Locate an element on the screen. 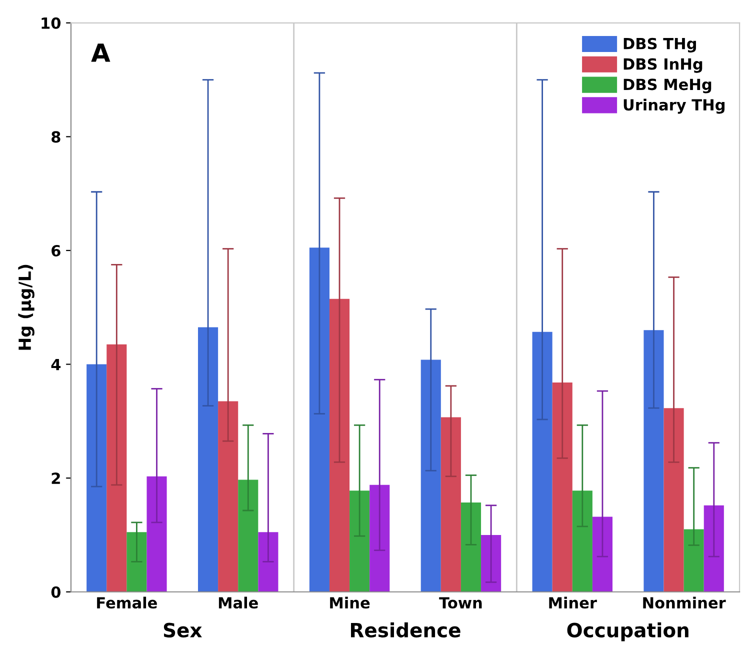 The image size is (747, 654). x-tick-label: Female is located at coordinates (127, 602).